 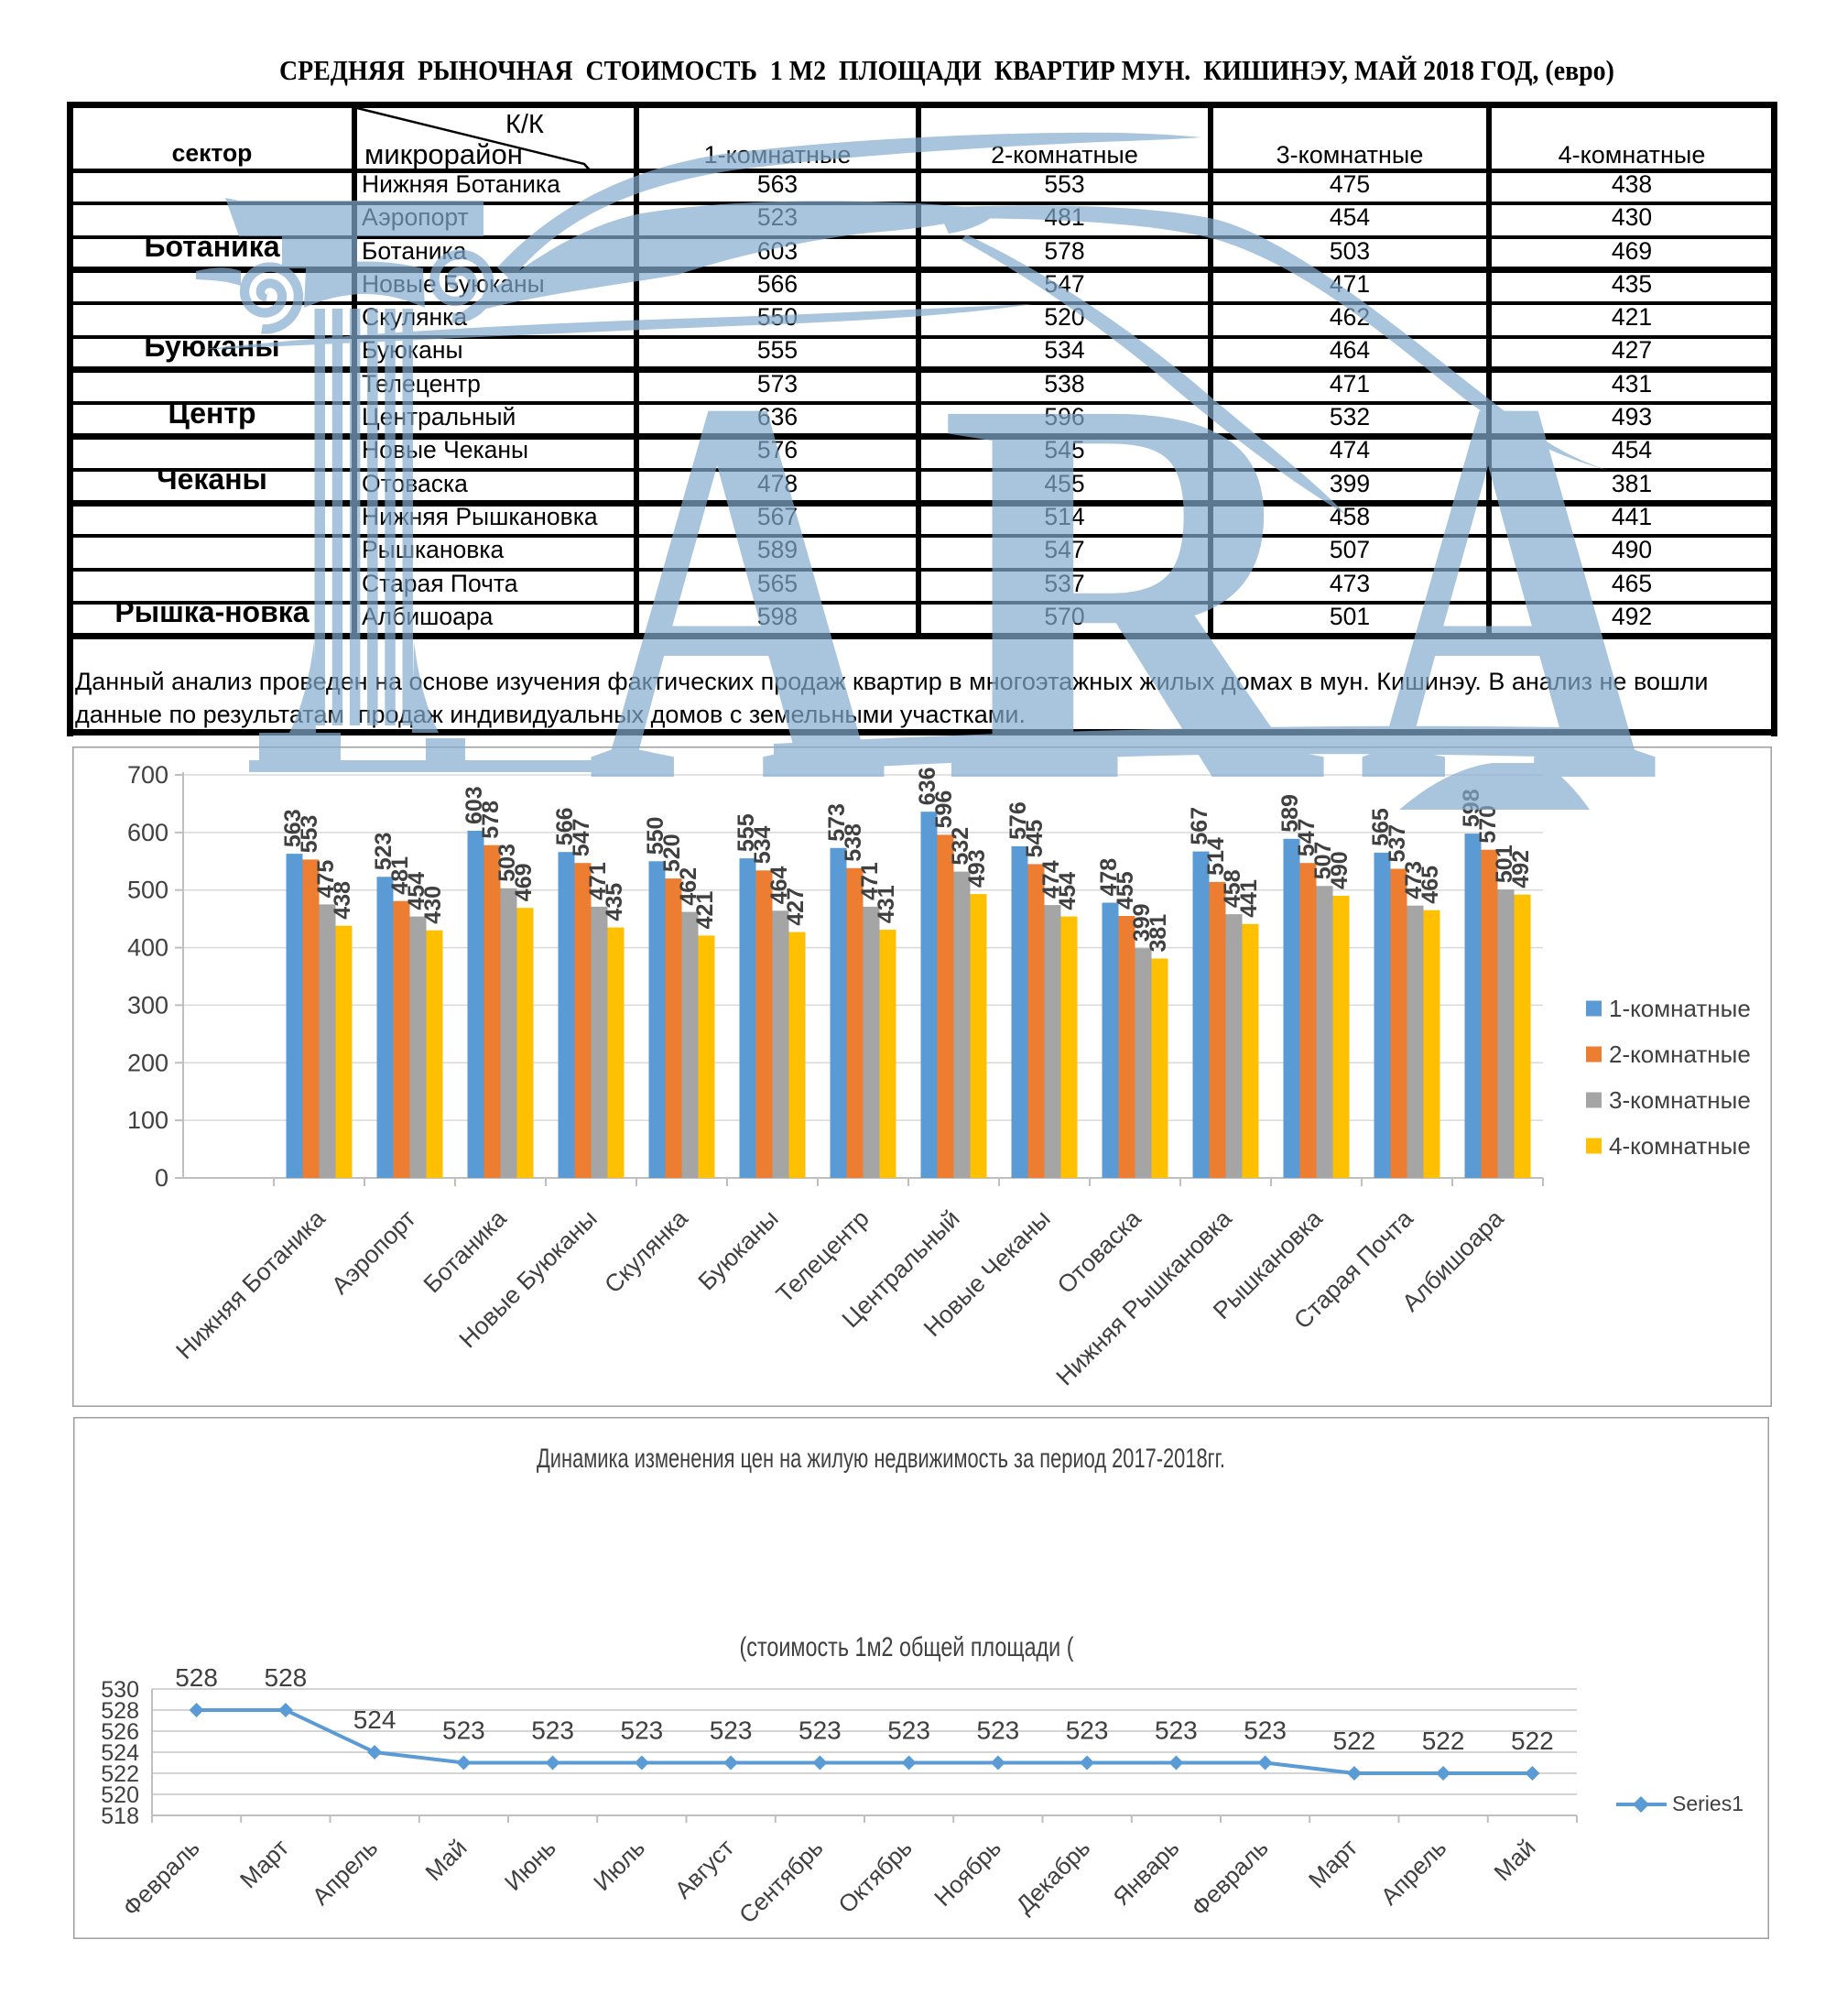 What do you see at coordinates (491, 820) in the screenshot?
I see `svg-text: 578` at bounding box center [491, 820].